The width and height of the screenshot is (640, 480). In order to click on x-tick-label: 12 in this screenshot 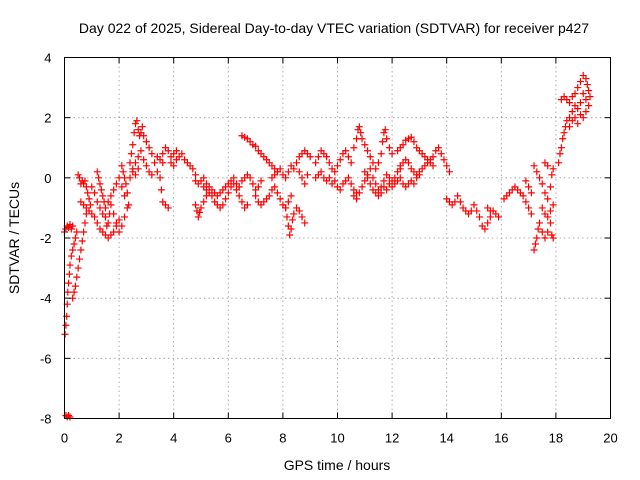, I will do `click(392, 438)`.